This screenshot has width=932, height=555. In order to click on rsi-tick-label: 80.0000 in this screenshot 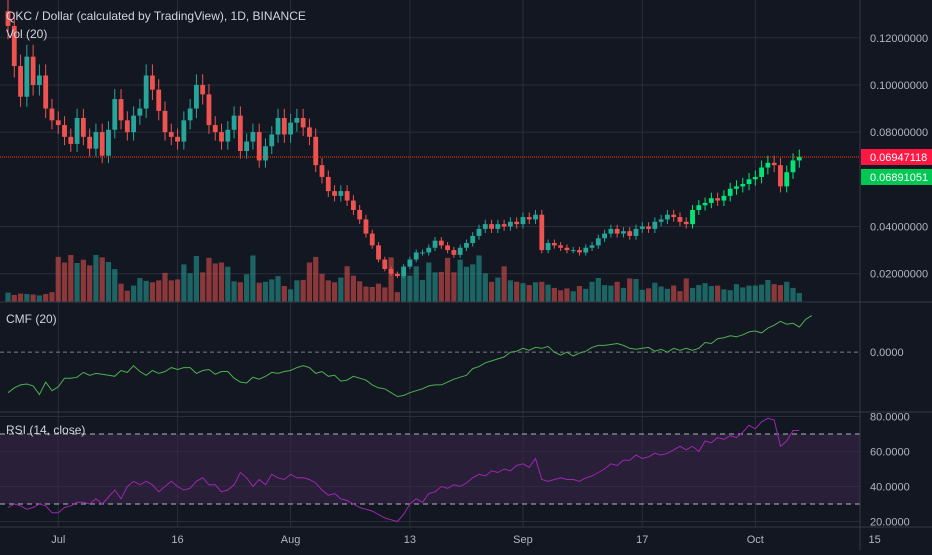, I will do `click(890, 418)`.